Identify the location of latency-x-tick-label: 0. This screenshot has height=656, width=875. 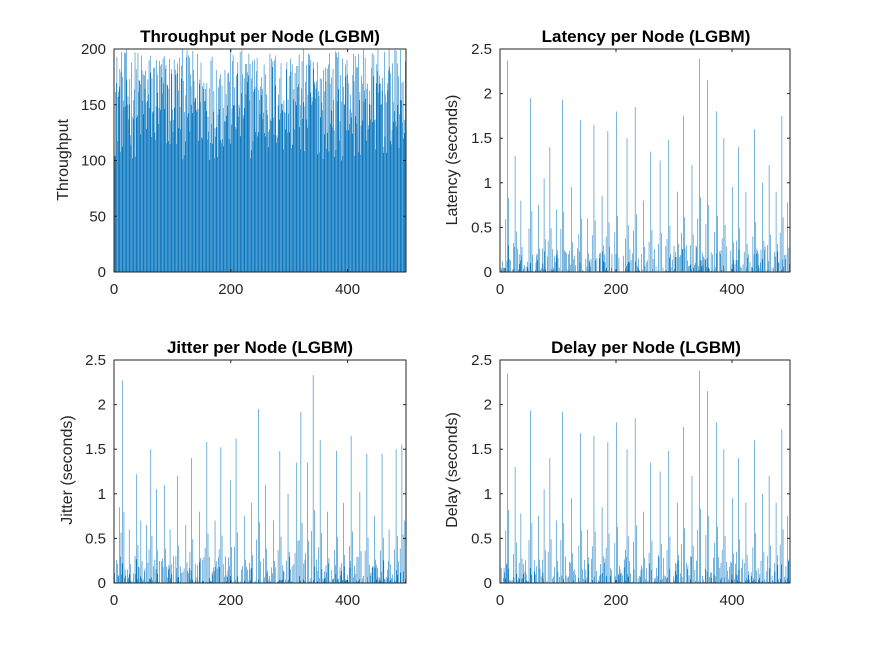
(500, 289).